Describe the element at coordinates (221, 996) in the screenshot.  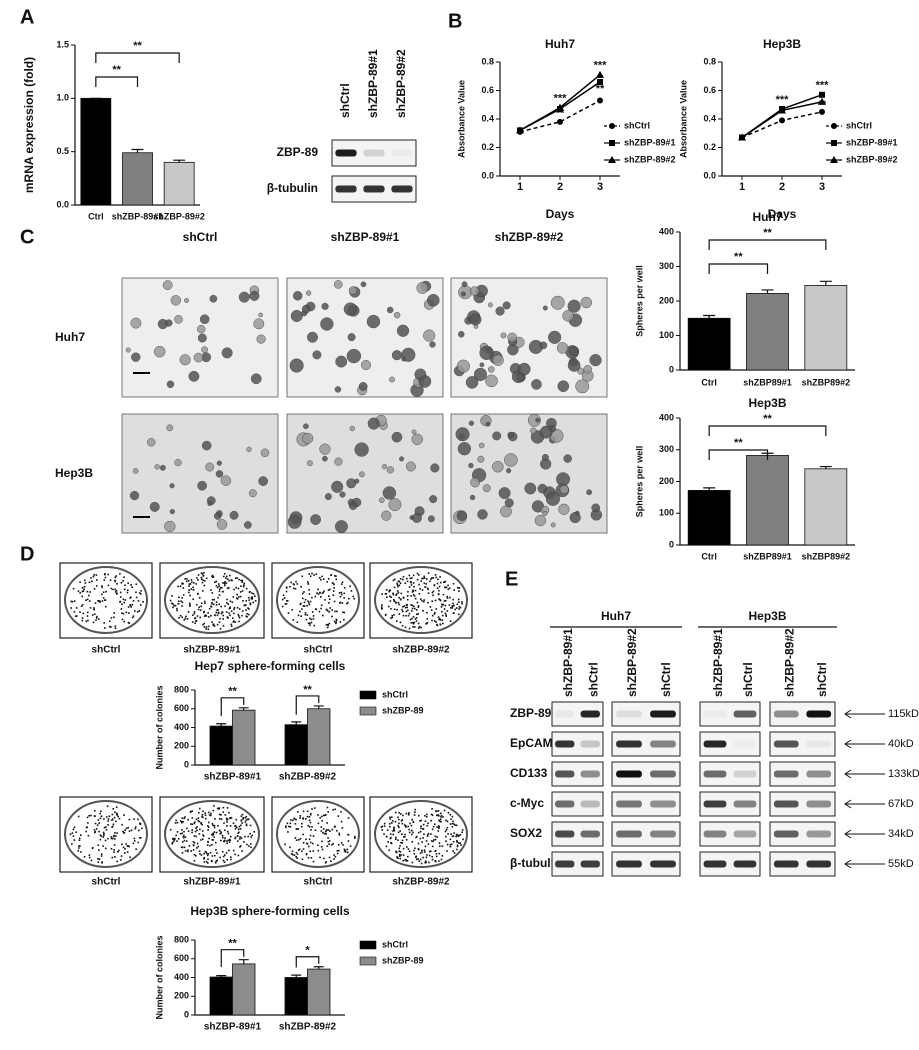
I see `bar` at that location.